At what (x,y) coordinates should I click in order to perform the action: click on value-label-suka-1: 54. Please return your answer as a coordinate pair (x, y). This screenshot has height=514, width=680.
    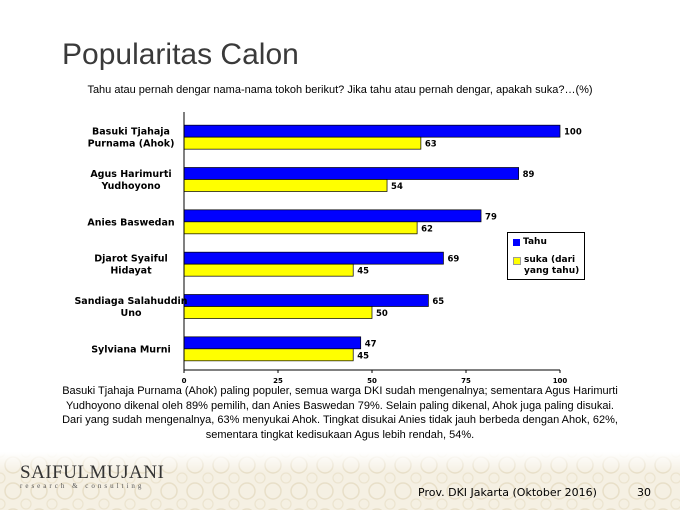
    Looking at the image, I should click on (397, 187).